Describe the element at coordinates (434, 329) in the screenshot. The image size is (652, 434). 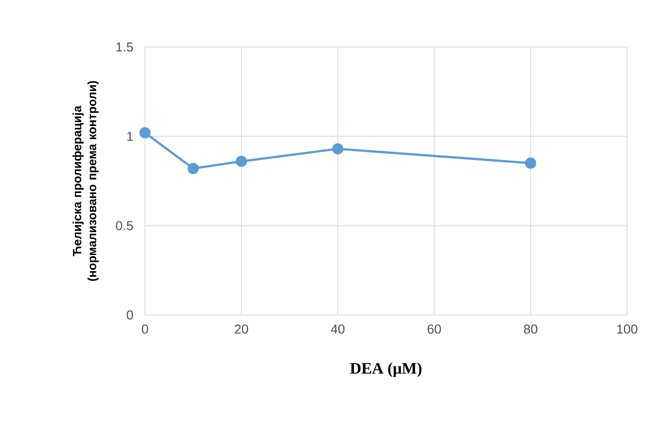
I see `x-tick-label: 60` at that location.